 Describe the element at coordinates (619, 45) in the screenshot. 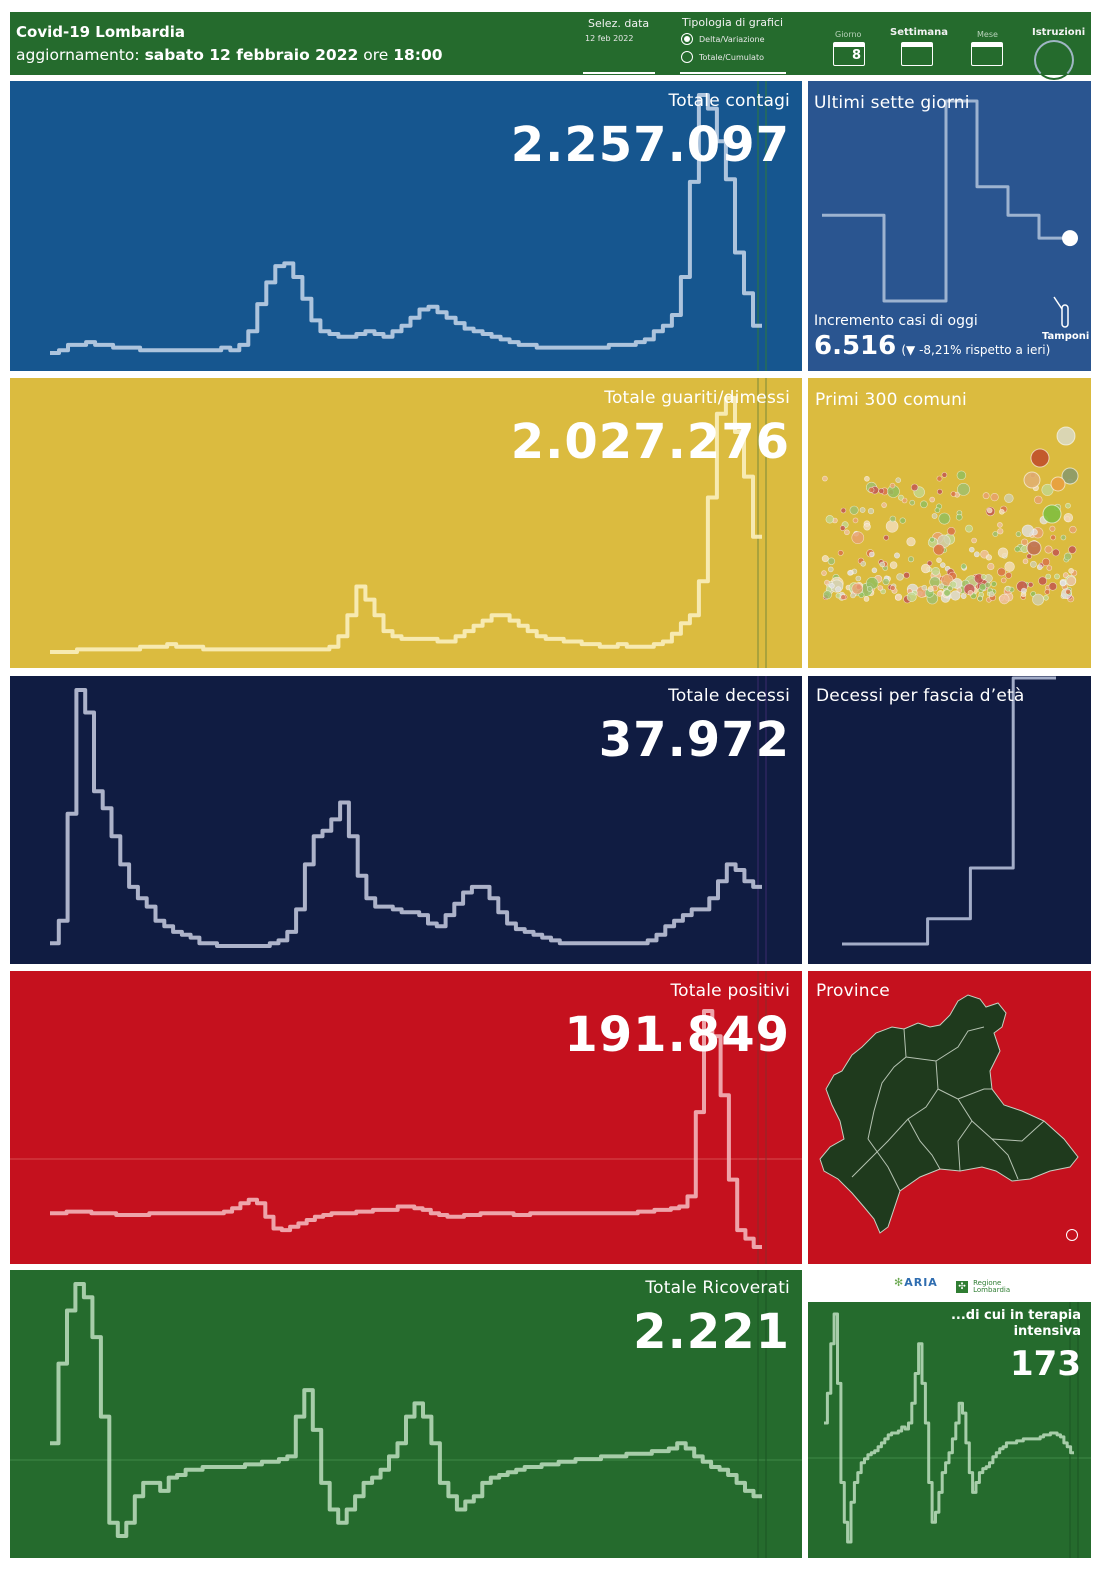

I see `date-selector: Selez. data 12 feb 2022` at that location.